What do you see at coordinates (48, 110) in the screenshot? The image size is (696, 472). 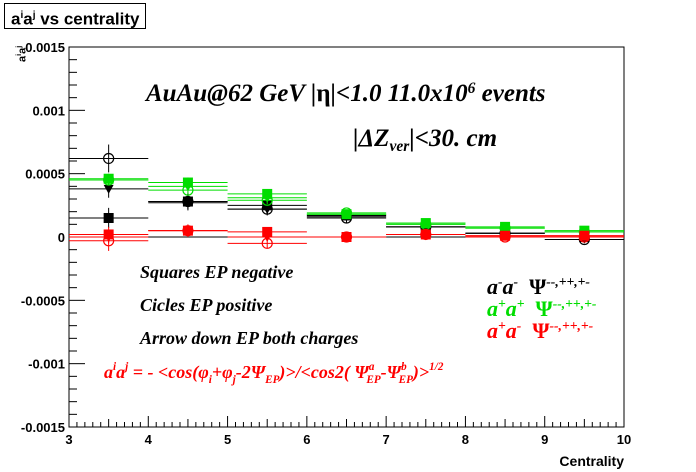 I see `y-tick-label: 0.001` at bounding box center [48, 110].